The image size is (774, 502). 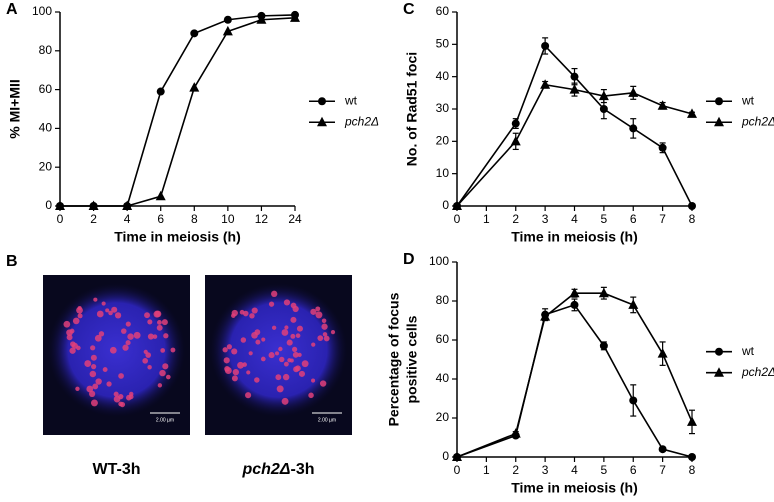 I want to click on x-tick-label: 24, so click(x=295, y=219).